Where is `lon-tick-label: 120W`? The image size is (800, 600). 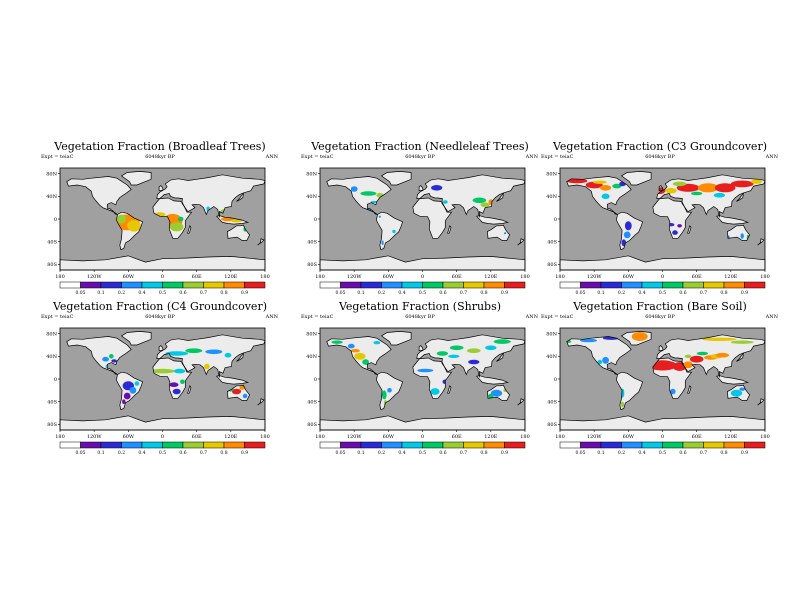 lon-tick-label: 120W is located at coordinates (355, 277).